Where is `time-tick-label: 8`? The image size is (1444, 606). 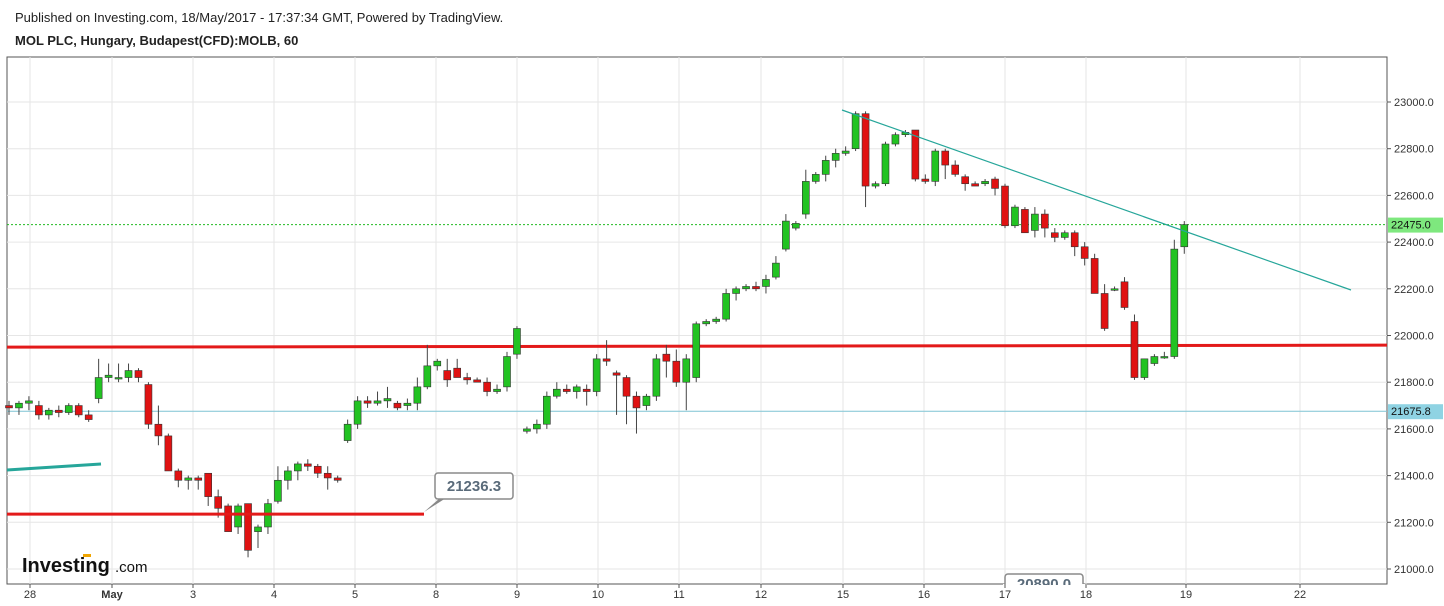
time-tick-label: 8 is located at coordinates (436, 595).